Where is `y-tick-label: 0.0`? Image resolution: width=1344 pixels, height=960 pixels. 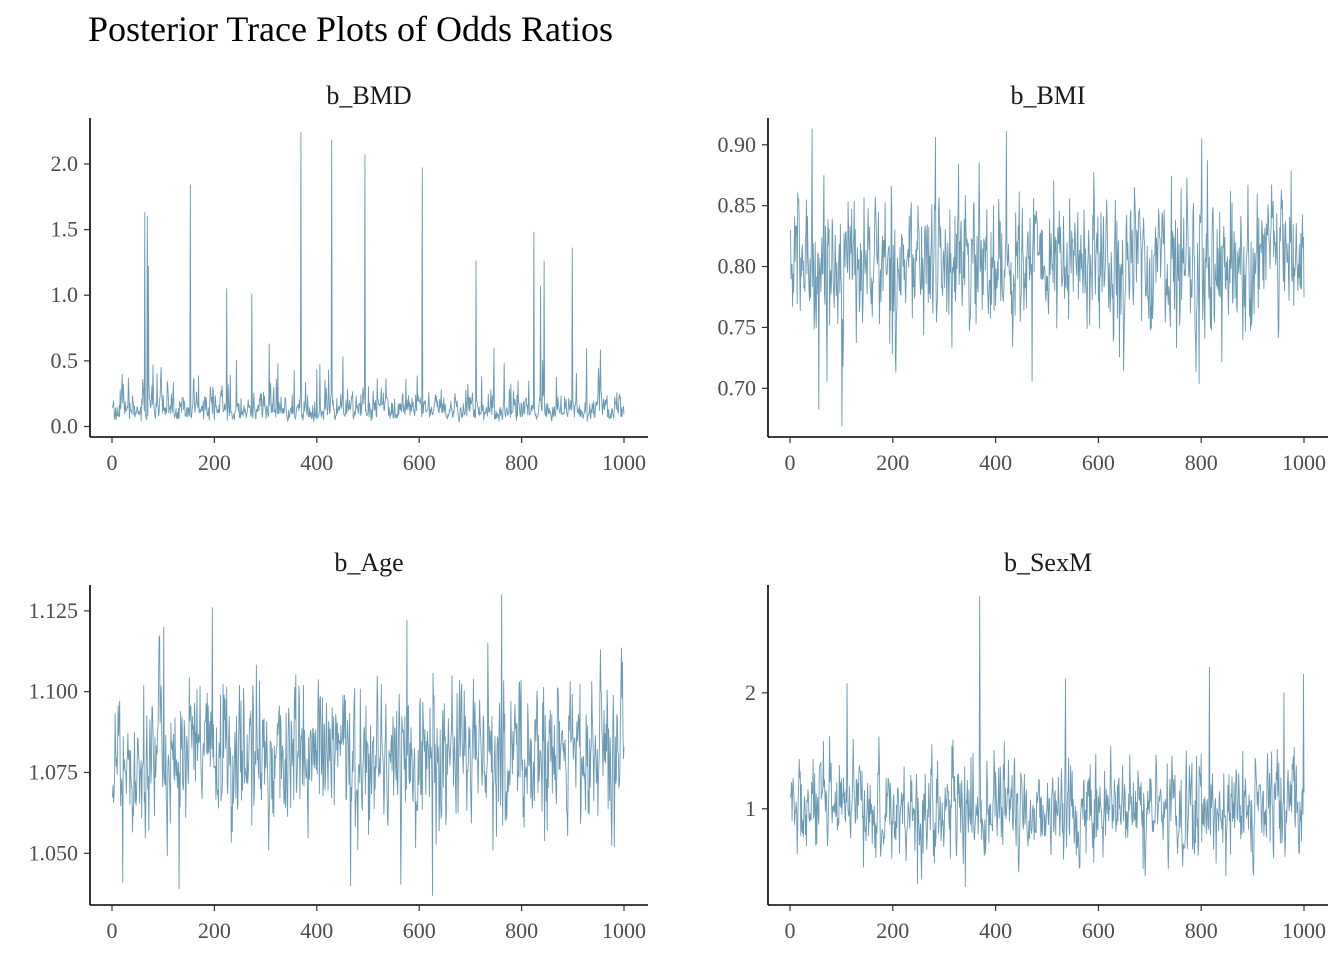
y-tick-label: 0.0 is located at coordinates (65, 425).